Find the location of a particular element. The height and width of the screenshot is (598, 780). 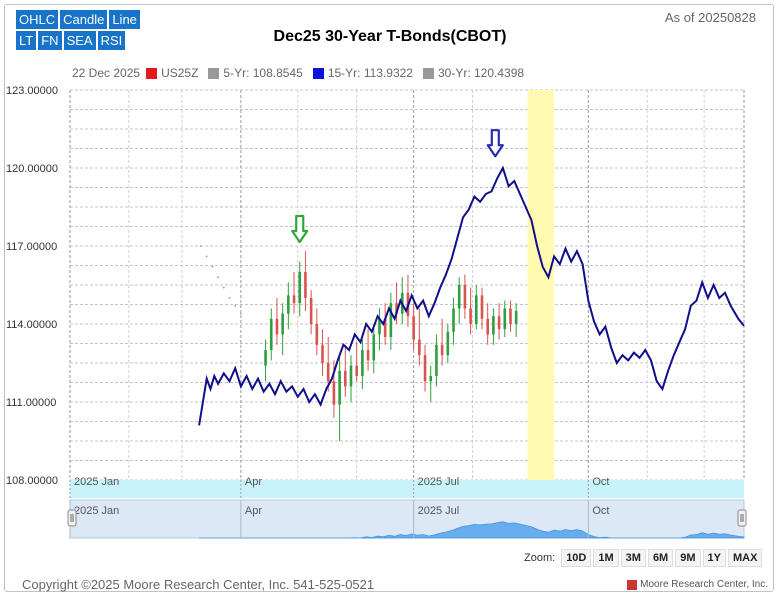

x-axis-band is located at coordinates (407, 489).